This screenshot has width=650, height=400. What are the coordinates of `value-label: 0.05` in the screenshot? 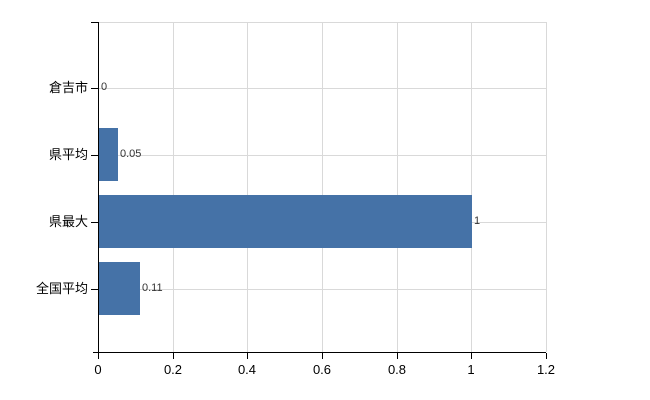 It's located at (131, 154).